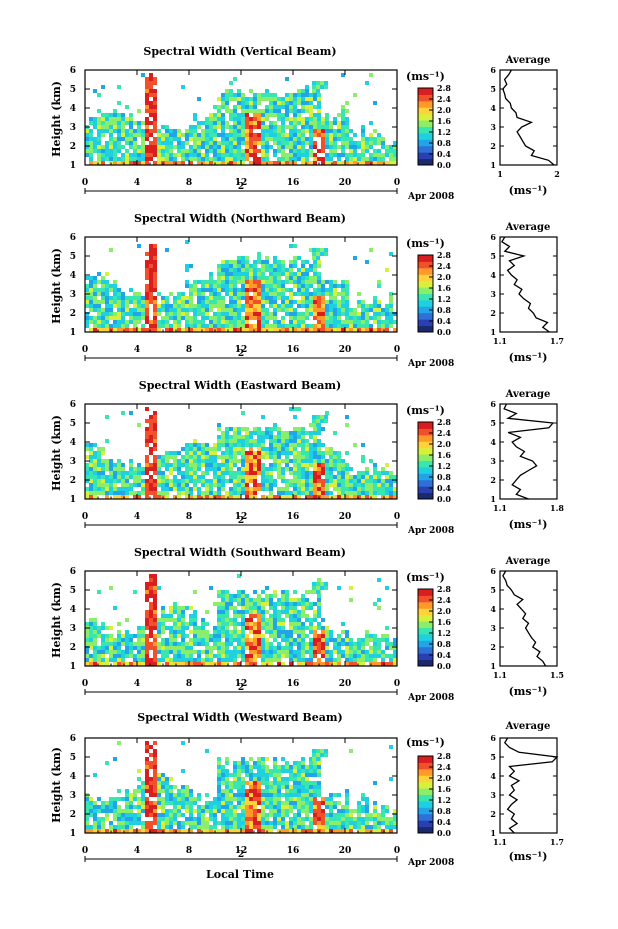 The height and width of the screenshot is (929, 618). Describe the element at coordinates (444, 321) in the screenshot. I see `colorbar-tick-label: 0.4` at that location.